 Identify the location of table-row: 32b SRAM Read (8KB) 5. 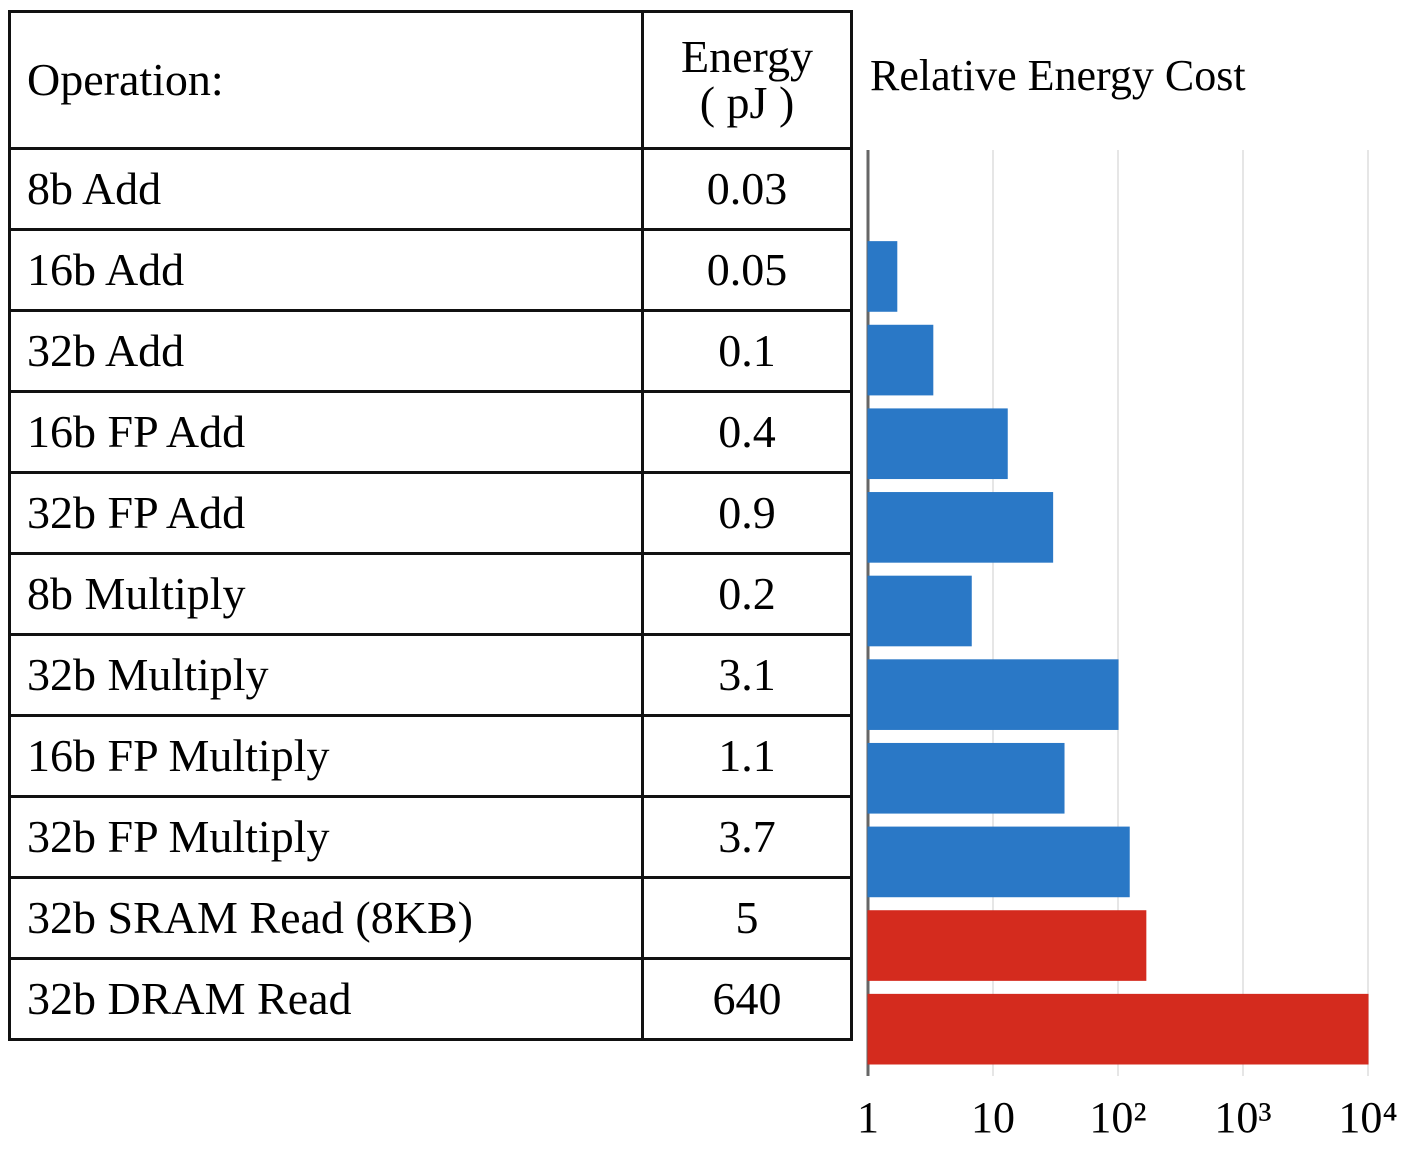
(430, 918).